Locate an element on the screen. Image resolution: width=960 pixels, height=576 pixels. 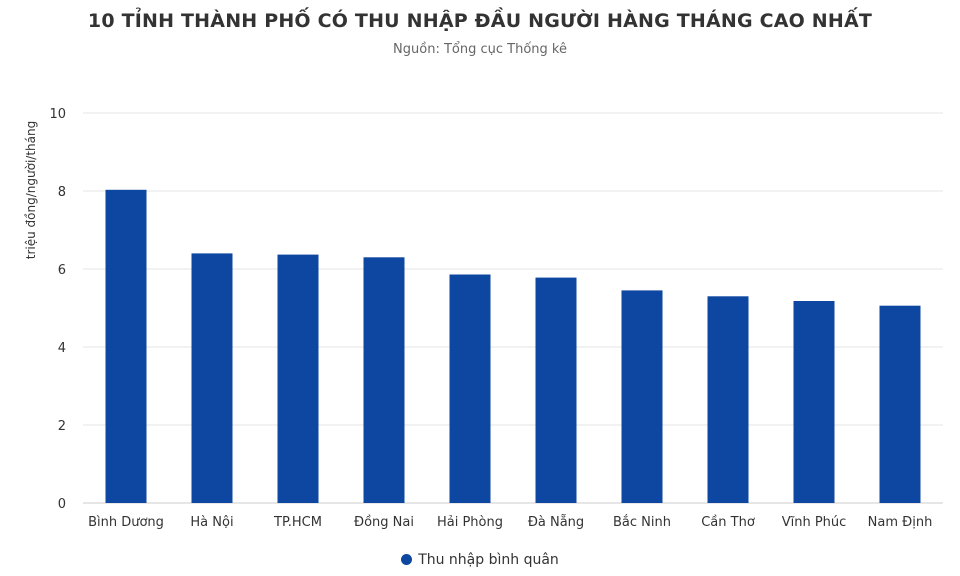
y-axis-title: triệu đồng/người/tháng is located at coordinates (31, 190).